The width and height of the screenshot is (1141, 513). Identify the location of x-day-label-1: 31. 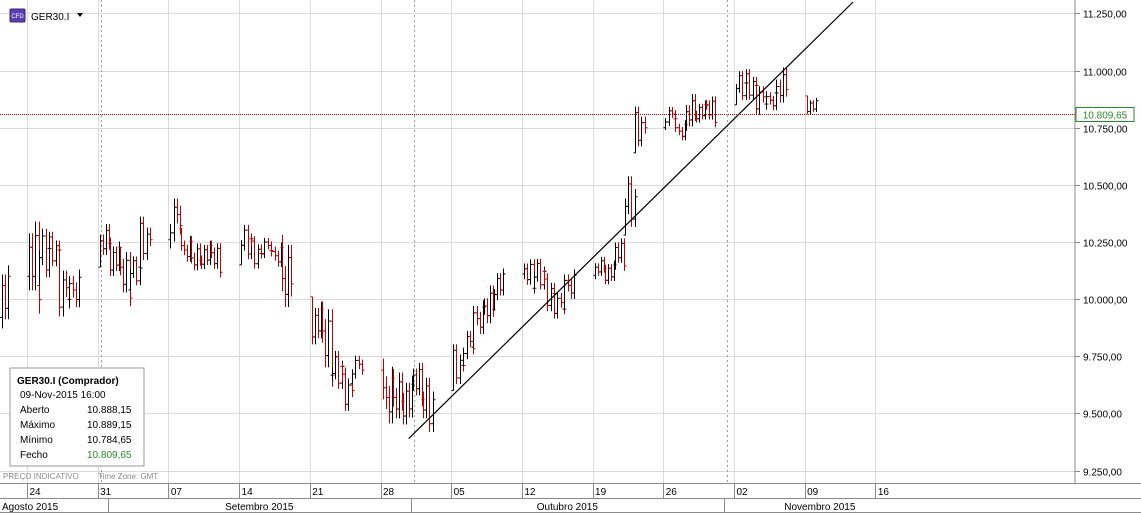
(106, 492).